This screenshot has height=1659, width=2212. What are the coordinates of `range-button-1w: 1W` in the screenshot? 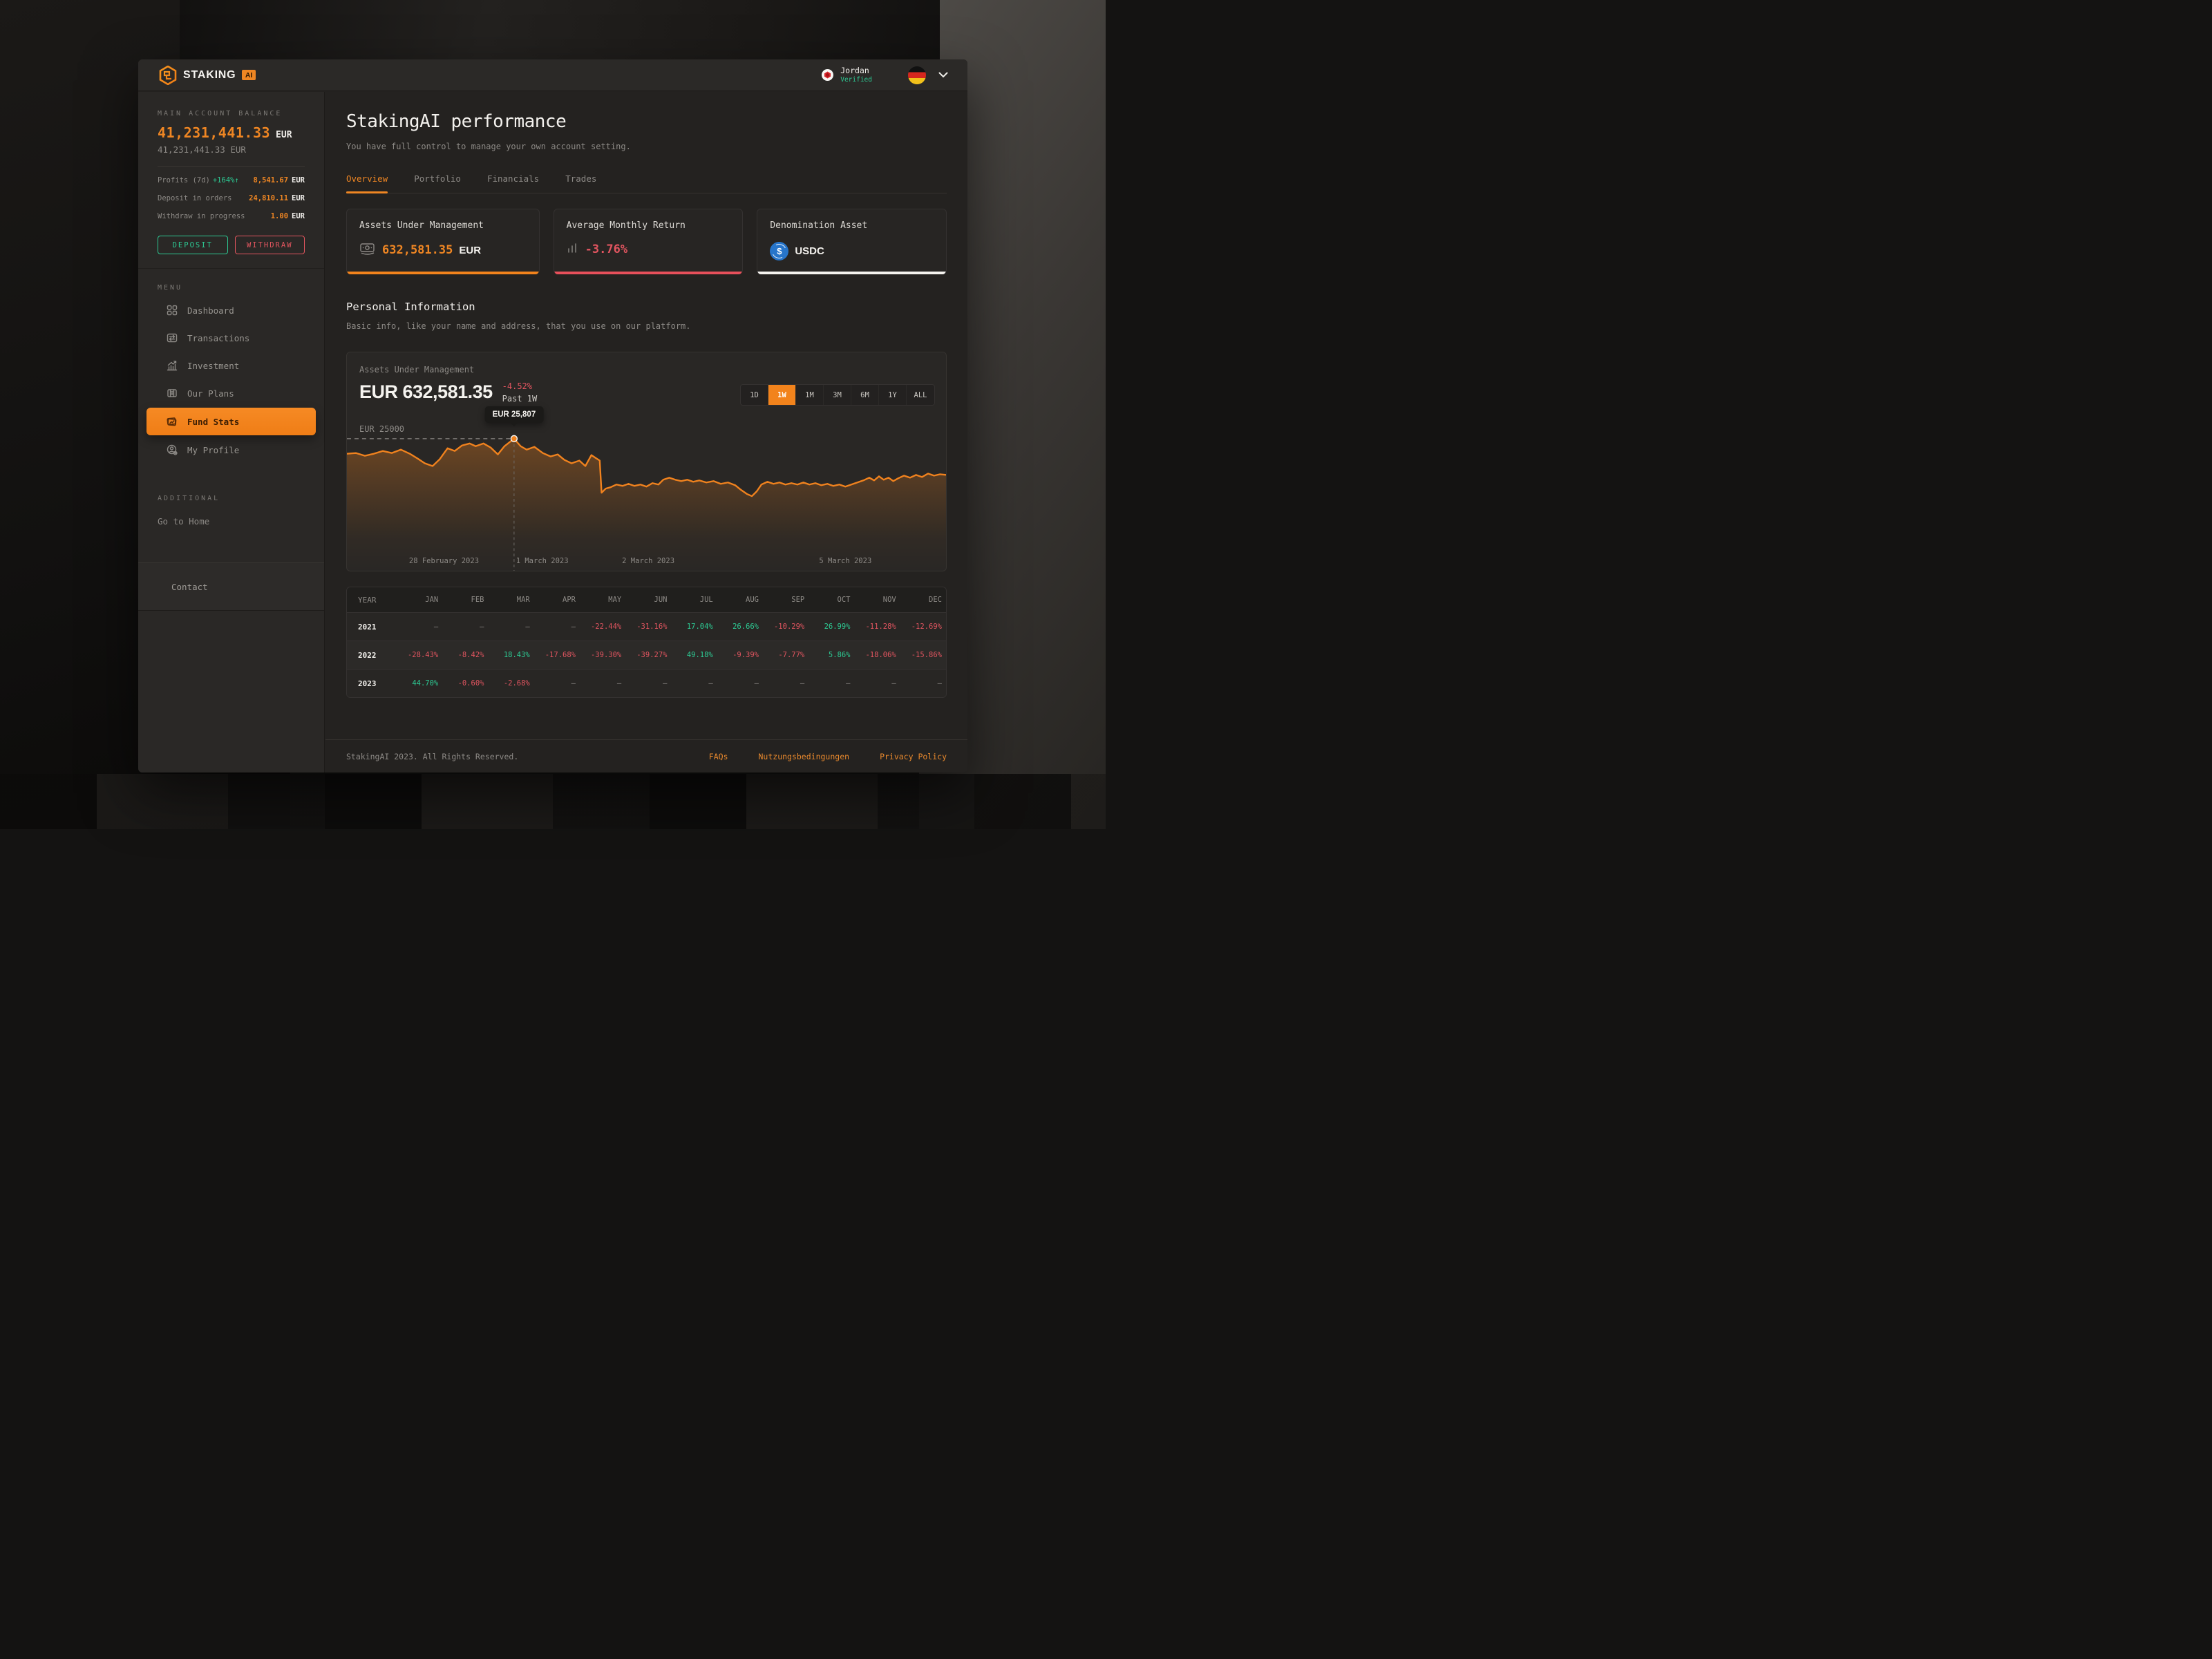 It's located at (782, 395).